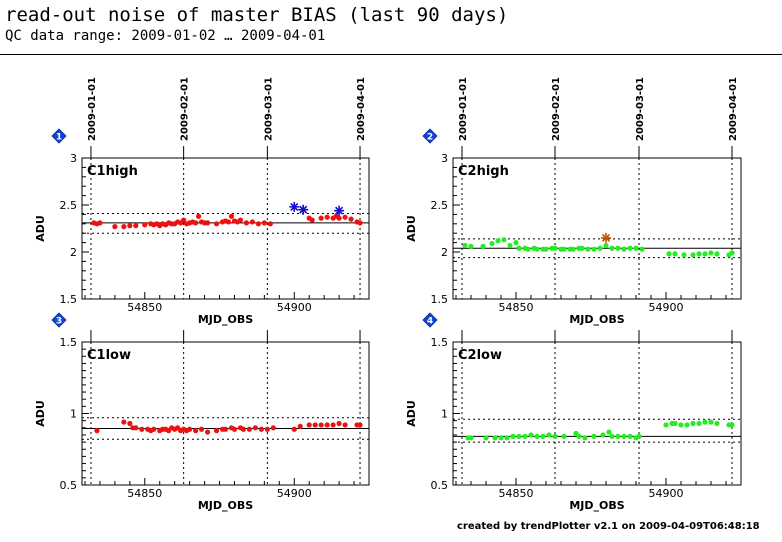 This screenshot has width=782, height=542. What do you see at coordinates (109, 355) in the screenshot?
I see `panel-label: C1low` at bounding box center [109, 355].